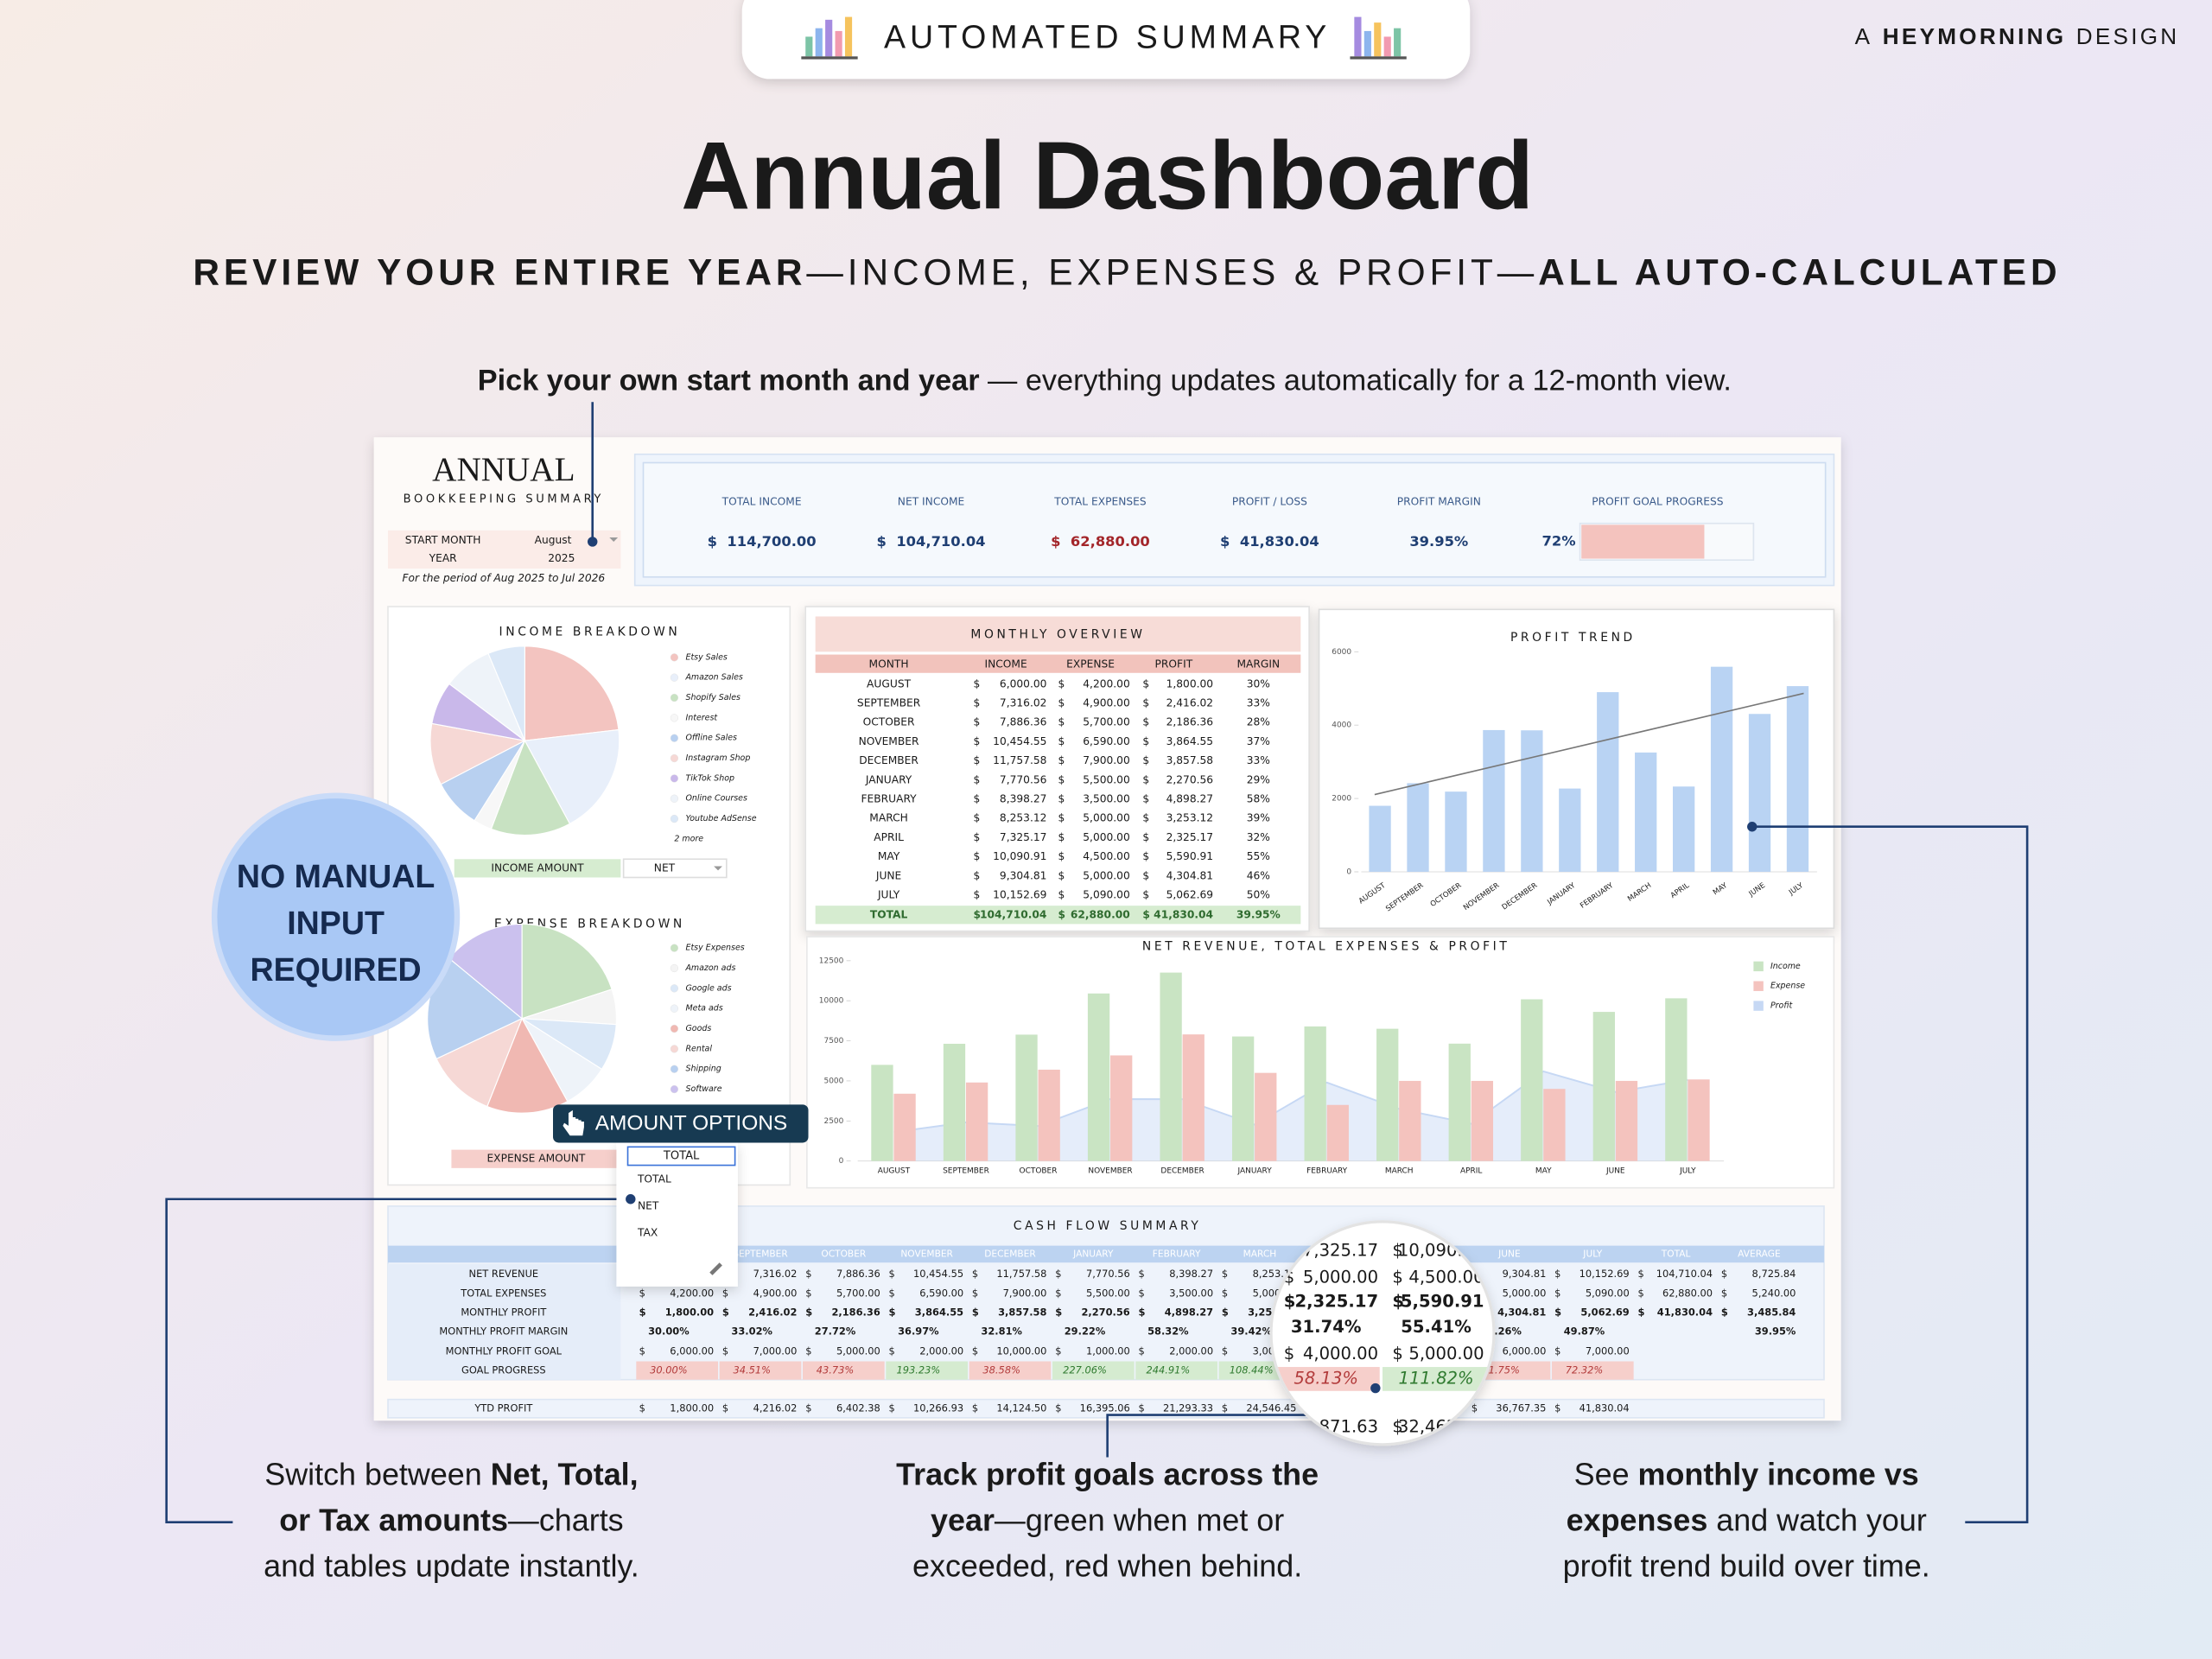  What do you see at coordinates (647, 1232) in the screenshot?
I see `dropdown-option: TAX` at bounding box center [647, 1232].